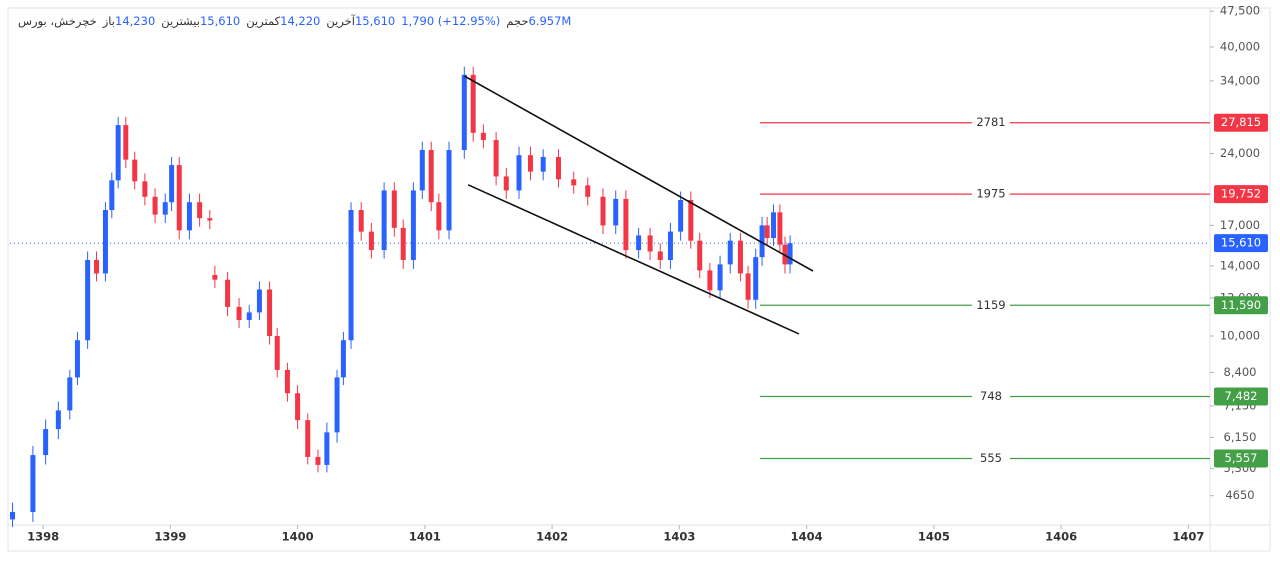  Describe the element at coordinates (517, 21) in the screenshot. I see `header-label: حجم` at that location.